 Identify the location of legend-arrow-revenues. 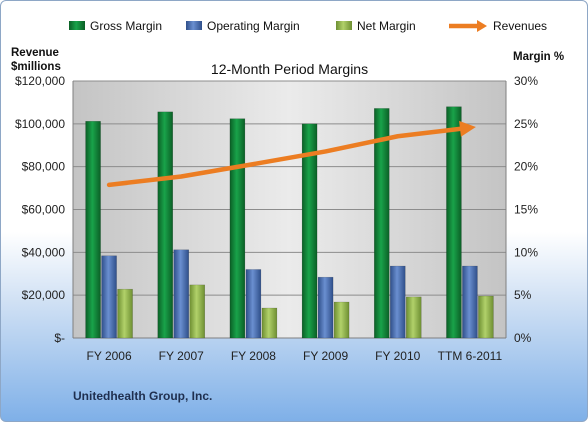
(482, 26).